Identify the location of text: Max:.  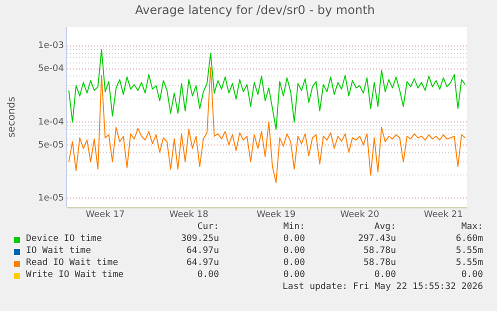
(472, 227).